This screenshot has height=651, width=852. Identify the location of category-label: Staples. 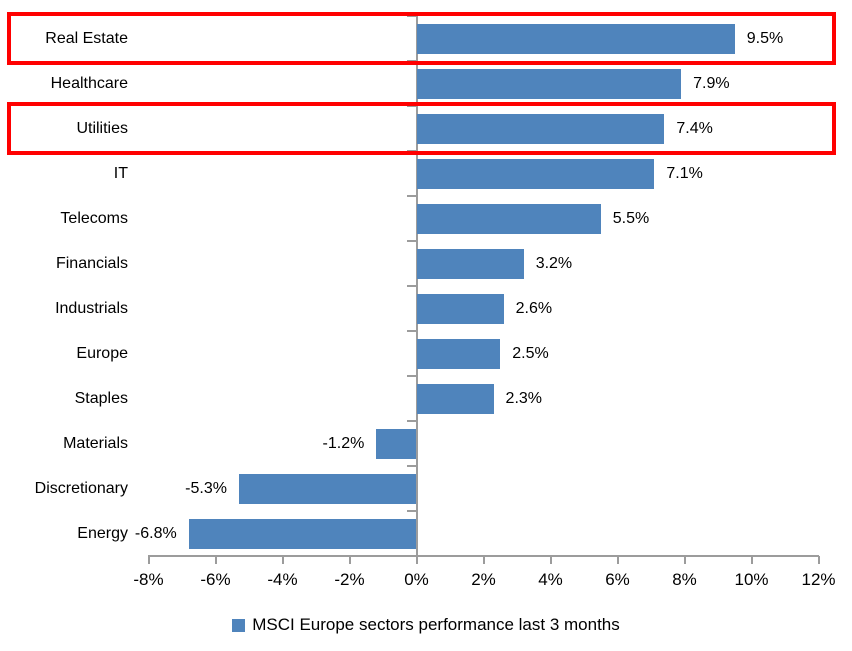
(101, 398).